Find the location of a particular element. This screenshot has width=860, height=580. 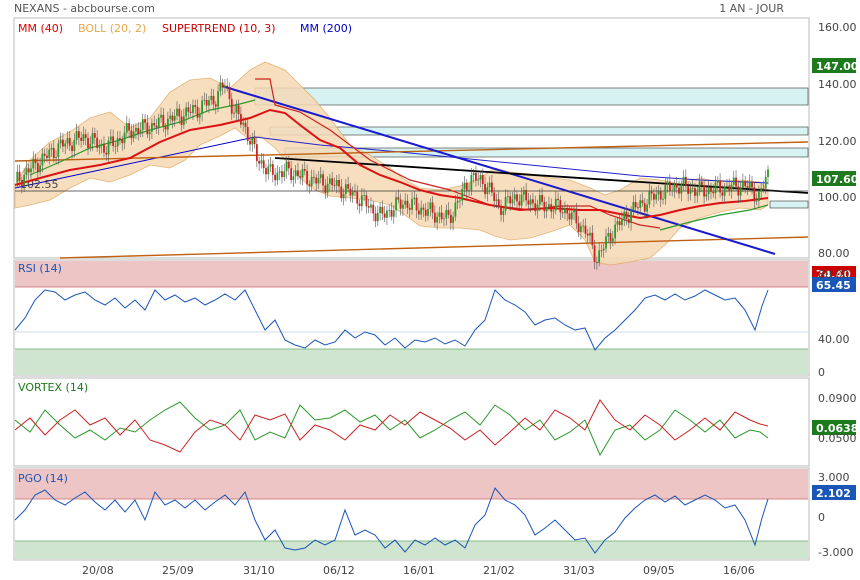

rsi-tick-80: 80.00 is located at coordinates (834, 274).